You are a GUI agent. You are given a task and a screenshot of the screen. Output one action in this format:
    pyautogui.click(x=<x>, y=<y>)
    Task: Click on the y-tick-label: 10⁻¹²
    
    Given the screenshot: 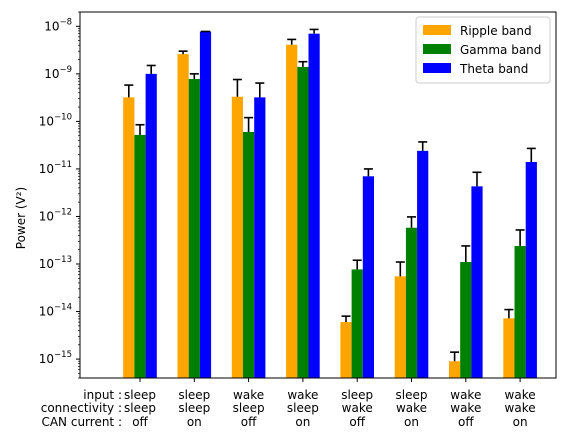 What is the action you would take?
    pyautogui.click(x=55, y=215)
    